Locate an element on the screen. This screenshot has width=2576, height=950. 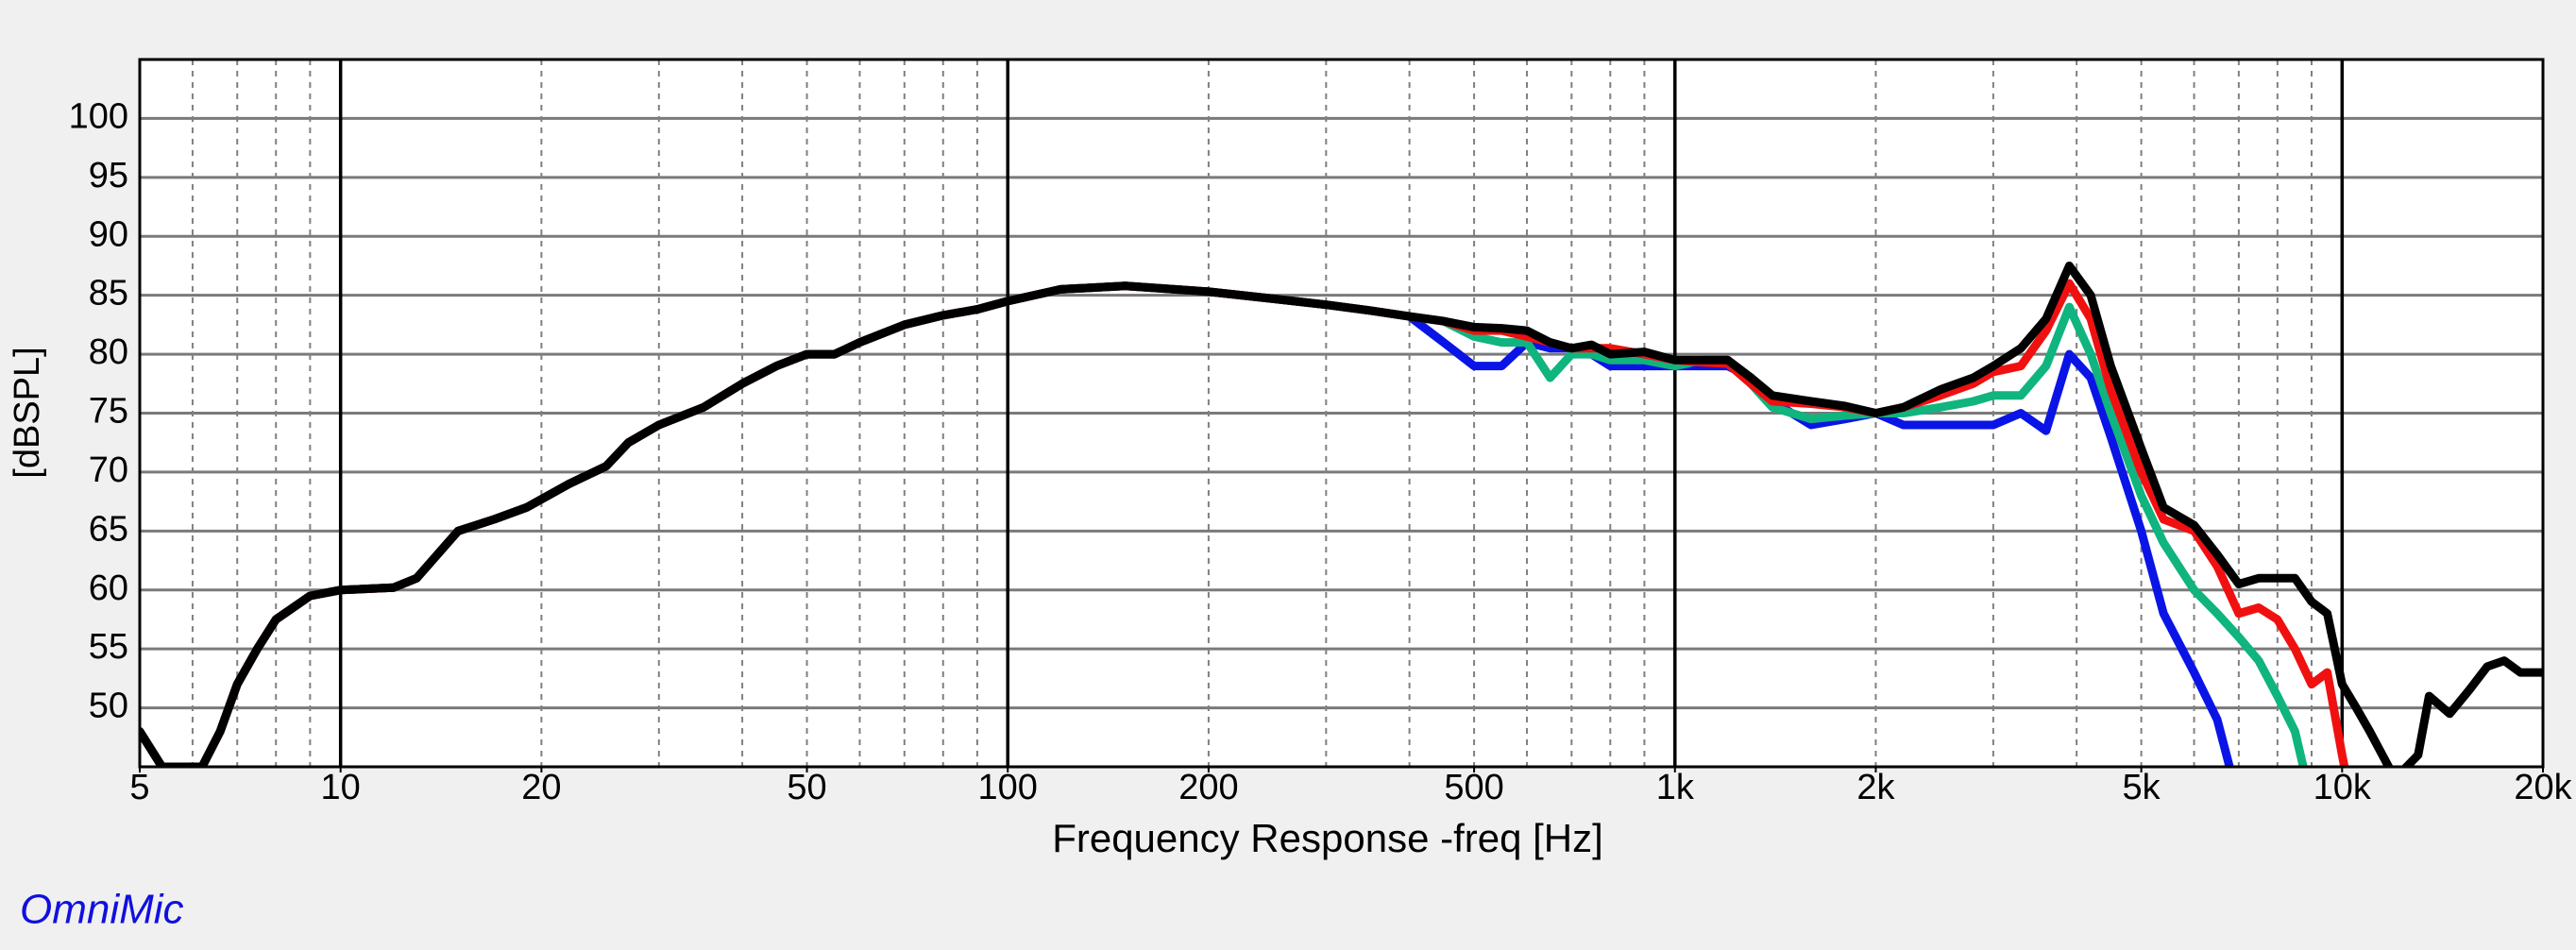
y-tick-label: 70 is located at coordinates (108, 470).